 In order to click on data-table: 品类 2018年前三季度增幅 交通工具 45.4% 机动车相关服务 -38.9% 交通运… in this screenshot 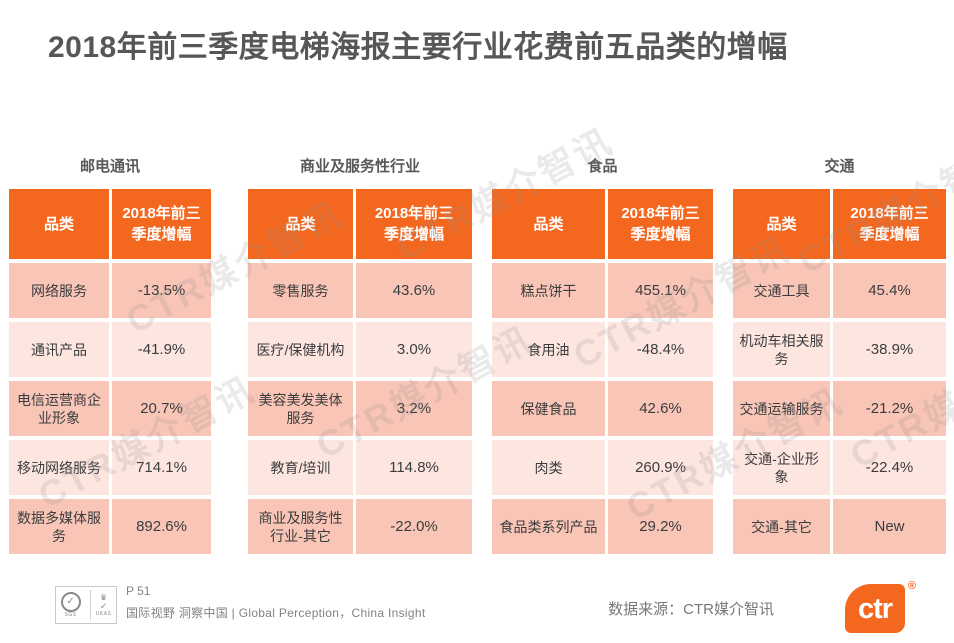, I will do `click(839, 372)`.